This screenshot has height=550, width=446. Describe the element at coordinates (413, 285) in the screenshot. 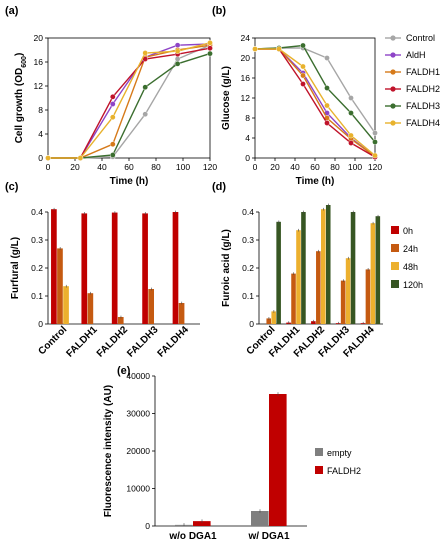

I see `legend-entry: 120h` at that location.